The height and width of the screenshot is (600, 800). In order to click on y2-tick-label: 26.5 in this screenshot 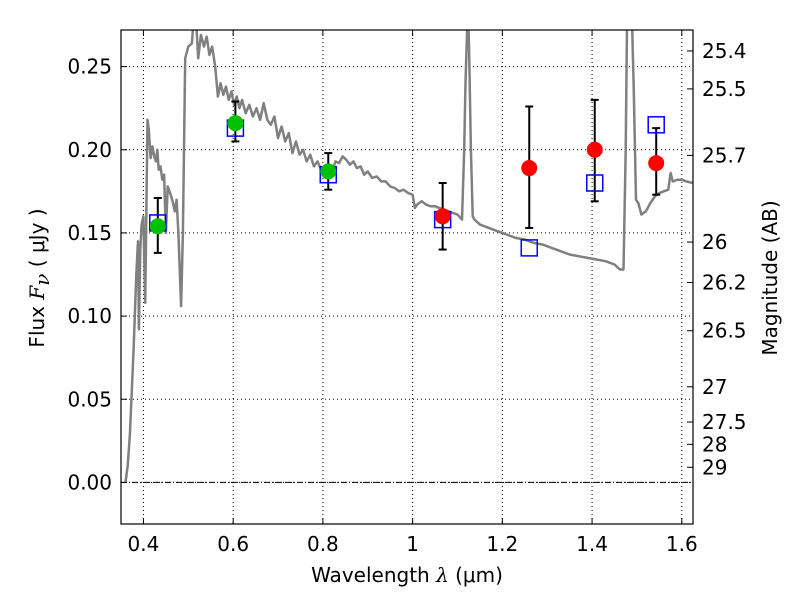, I will do `click(724, 331)`.